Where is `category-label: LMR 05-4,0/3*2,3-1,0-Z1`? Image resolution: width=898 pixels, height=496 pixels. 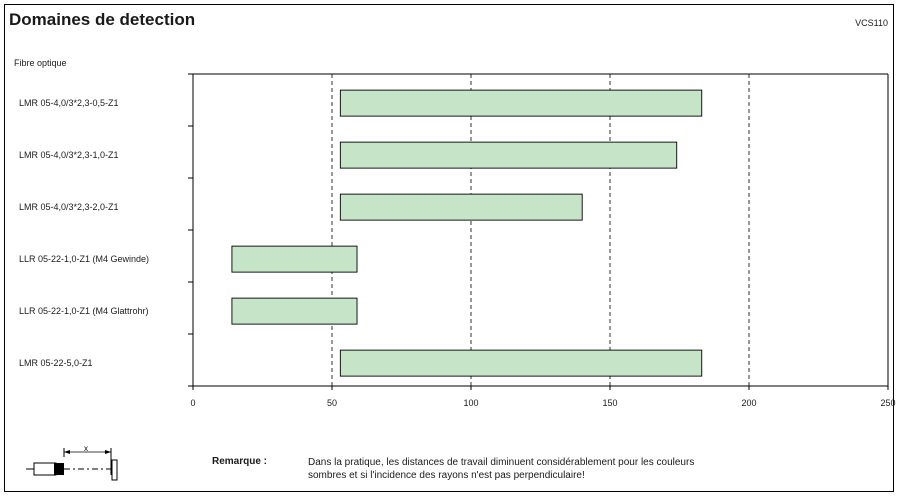 category-label: LMR 05-4,0/3*2,3-1,0-Z1 is located at coordinates (69, 155).